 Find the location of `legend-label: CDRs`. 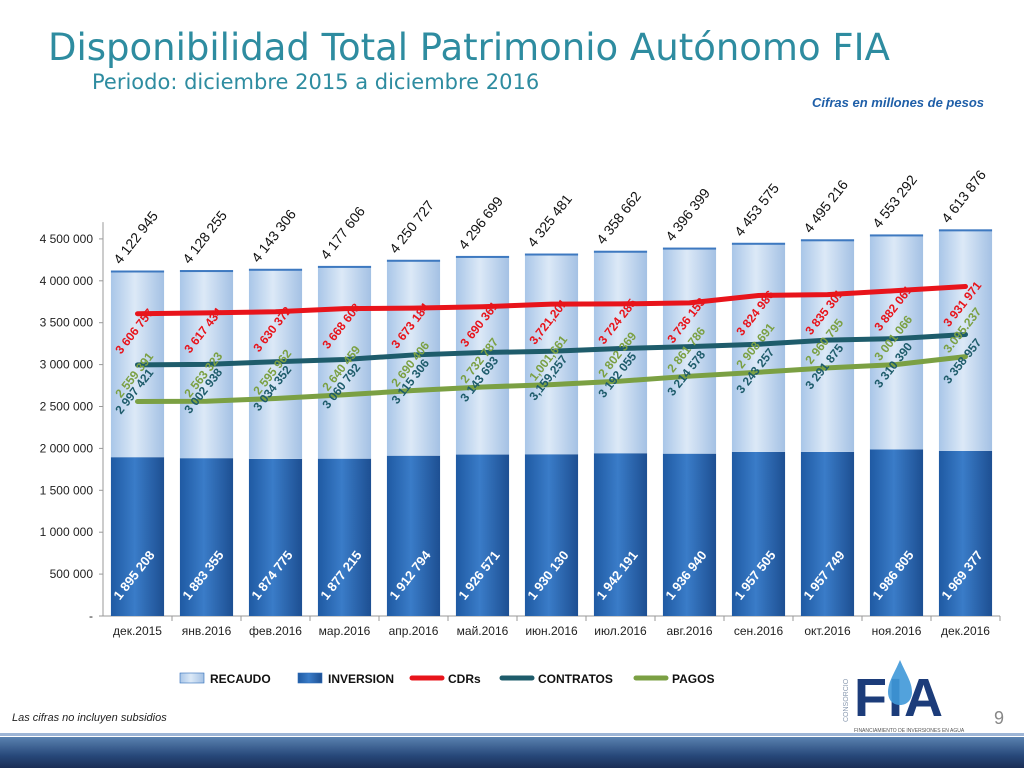

legend-label: CDRs is located at coordinates (464, 679).